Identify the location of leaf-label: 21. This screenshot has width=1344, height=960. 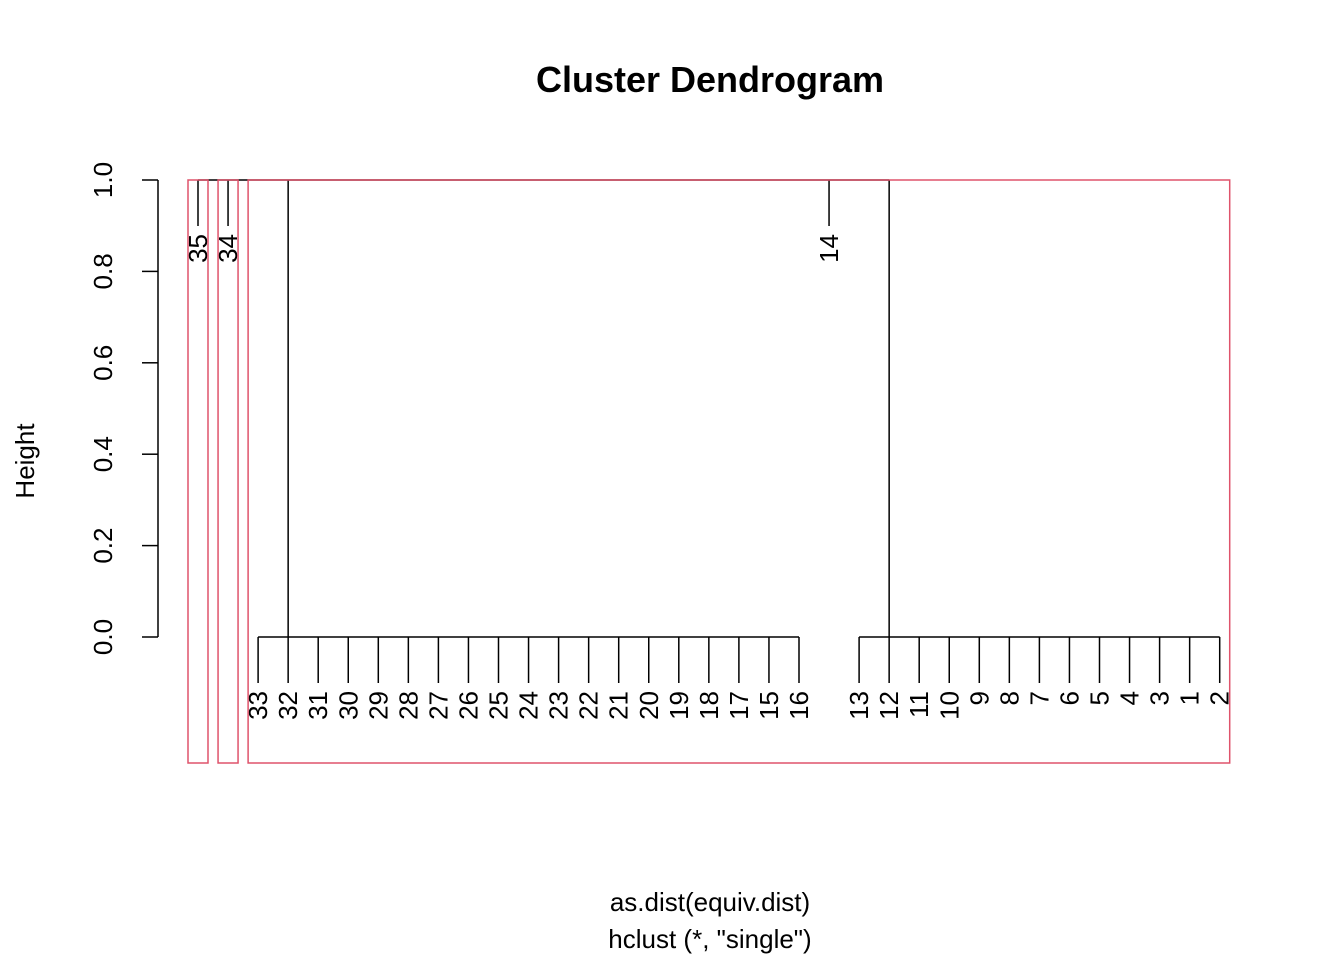
(619, 705).